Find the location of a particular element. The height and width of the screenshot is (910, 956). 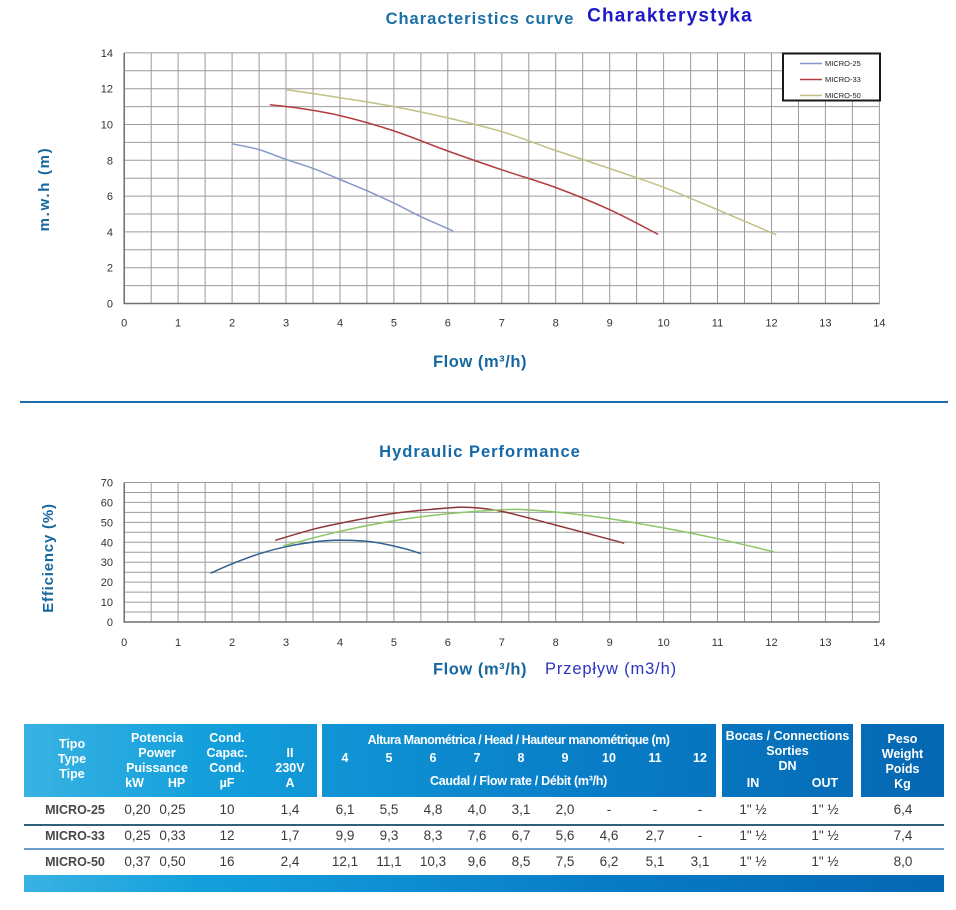

svg-text: 70 is located at coordinates (107, 484).